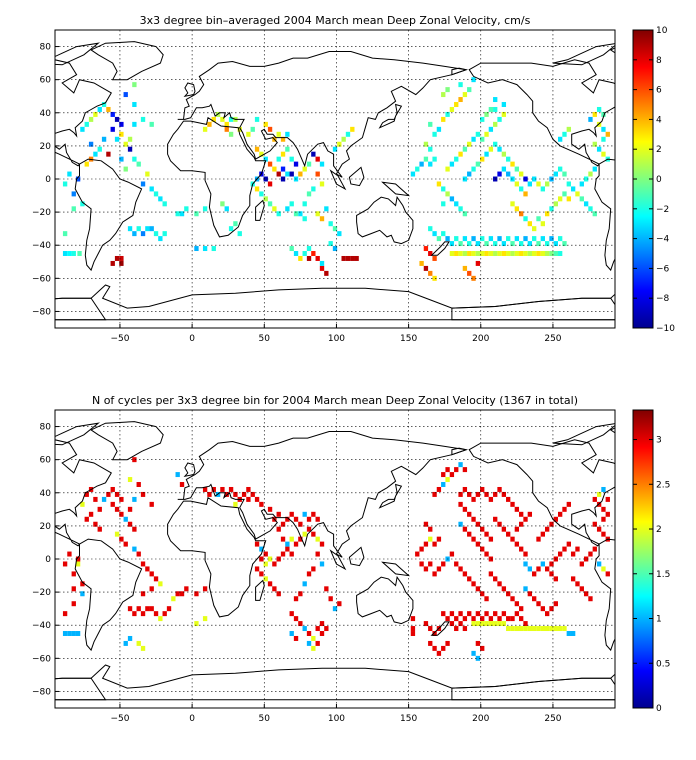 The height and width of the screenshot is (760, 696). What do you see at coordinates (662, 31) in the screenshot?
I see `colorbar-tick-label: 10` at bounding box center [662, 31].